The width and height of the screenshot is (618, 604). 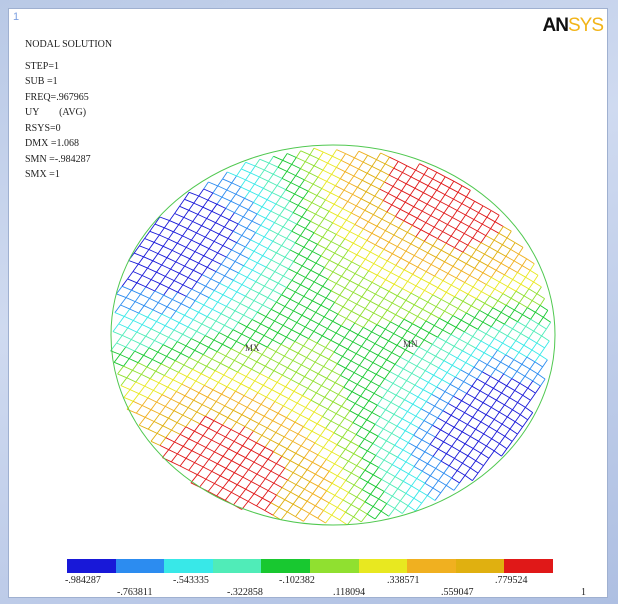 I want to click on legend-label: .338571, so click(x=403, y=580).